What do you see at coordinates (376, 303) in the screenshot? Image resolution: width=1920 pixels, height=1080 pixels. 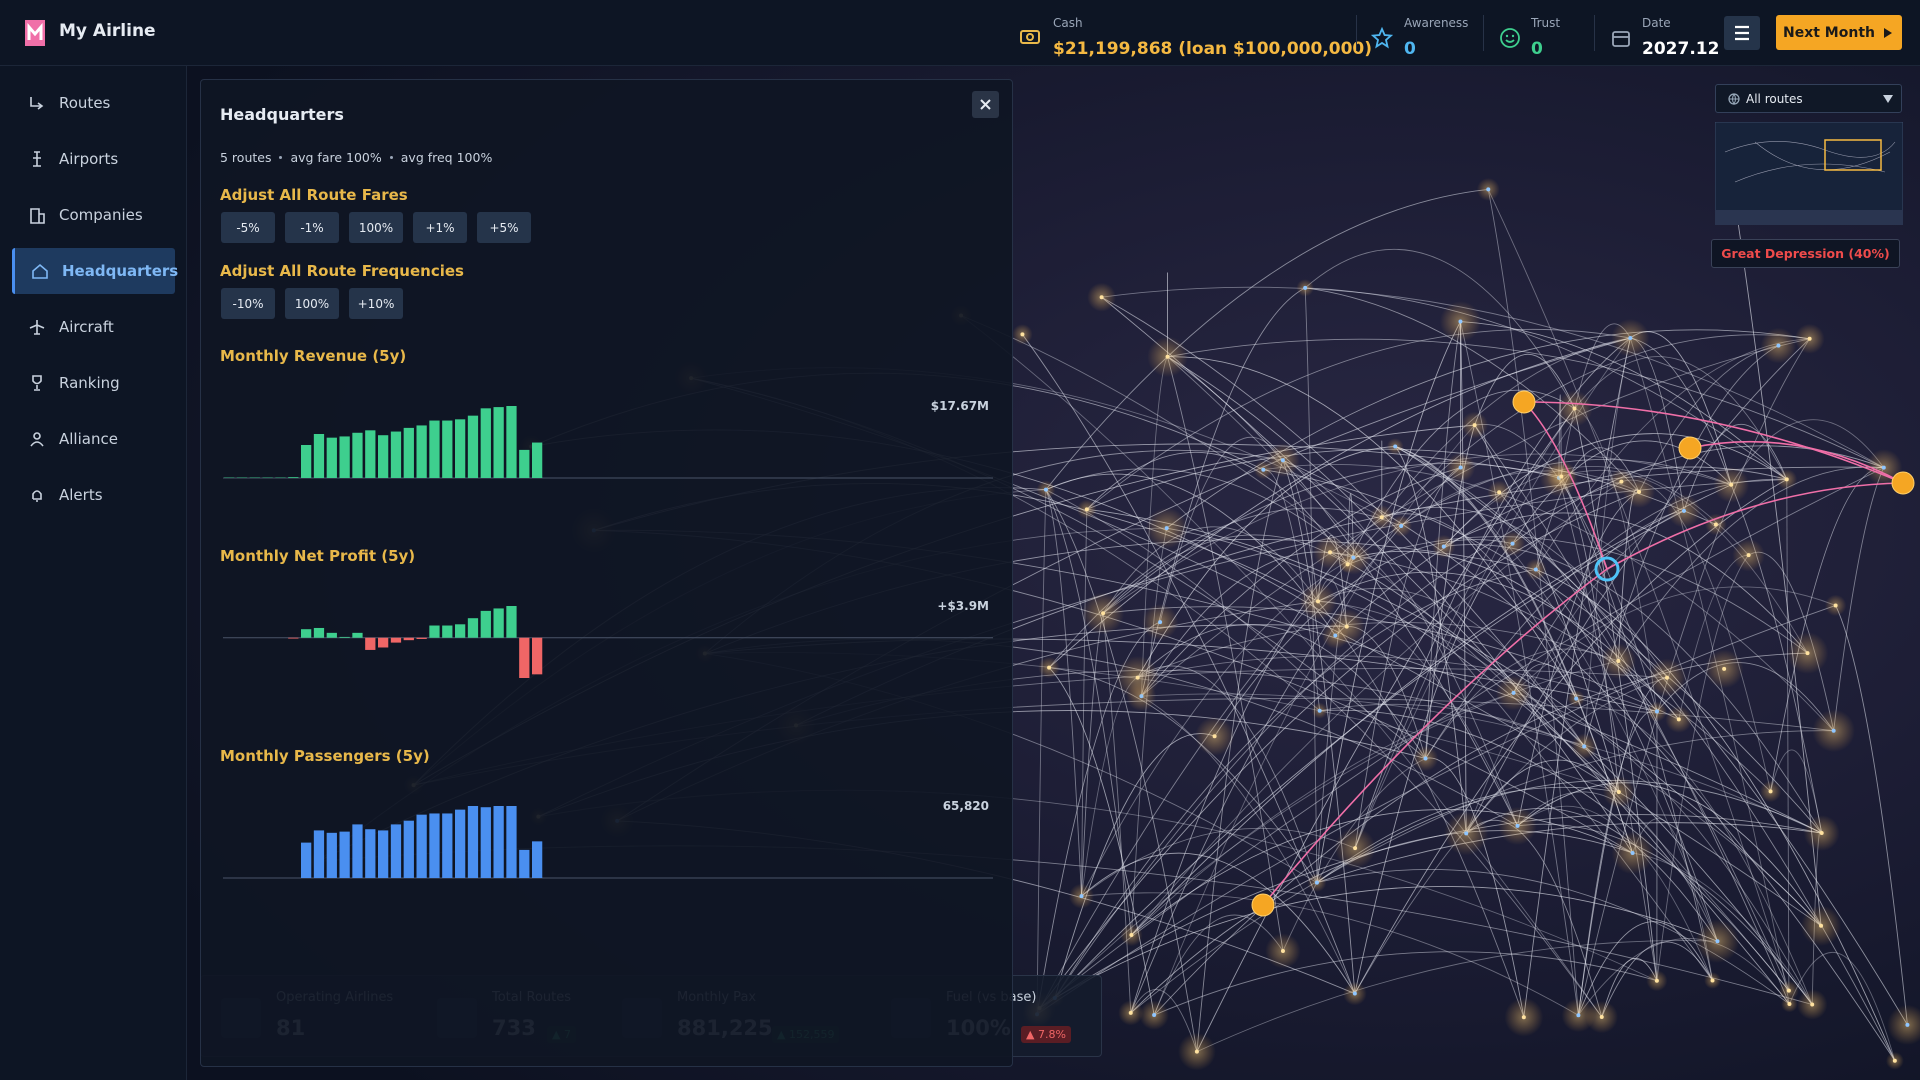 I see `frequency-button: +10%` at bounding box center [376, 303].